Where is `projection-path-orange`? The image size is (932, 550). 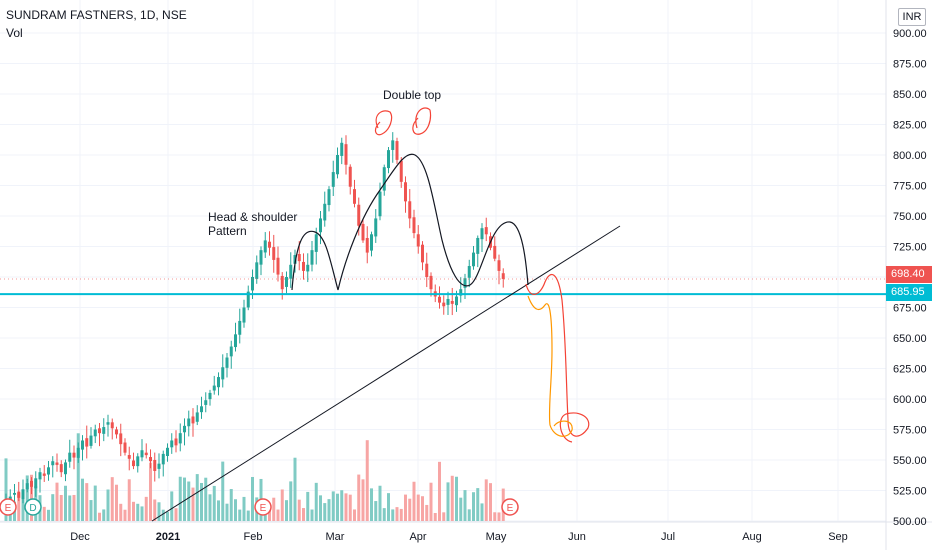
projection-path-orange is located at coordinates (550, 366).